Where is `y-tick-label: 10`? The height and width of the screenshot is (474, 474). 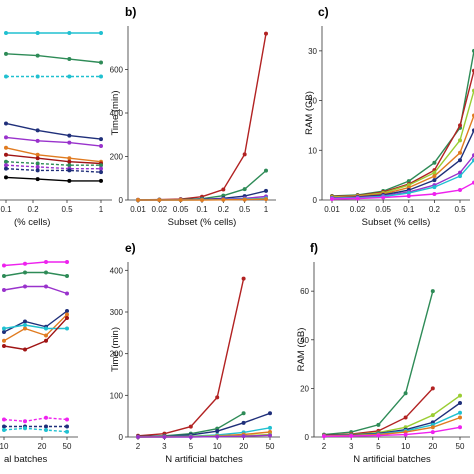 y-tick-label: 10 is located at coordinates (312, 150).